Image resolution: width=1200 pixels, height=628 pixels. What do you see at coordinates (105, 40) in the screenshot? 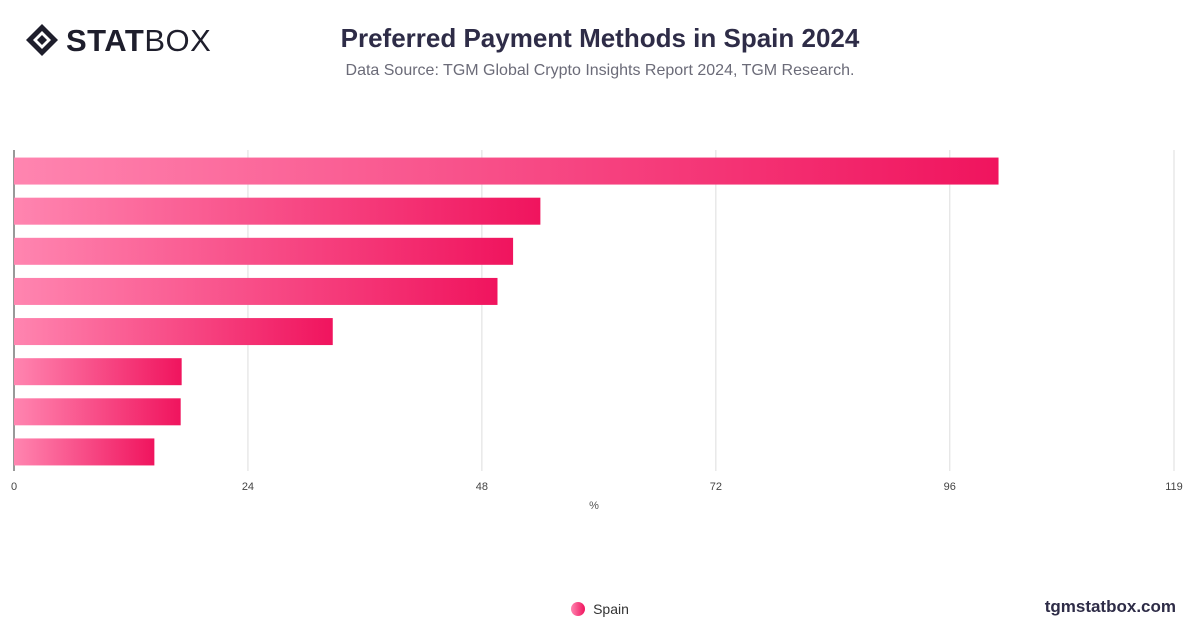
I see `brand-wordmark-bold: STAT` at bounding box center [105, 40].